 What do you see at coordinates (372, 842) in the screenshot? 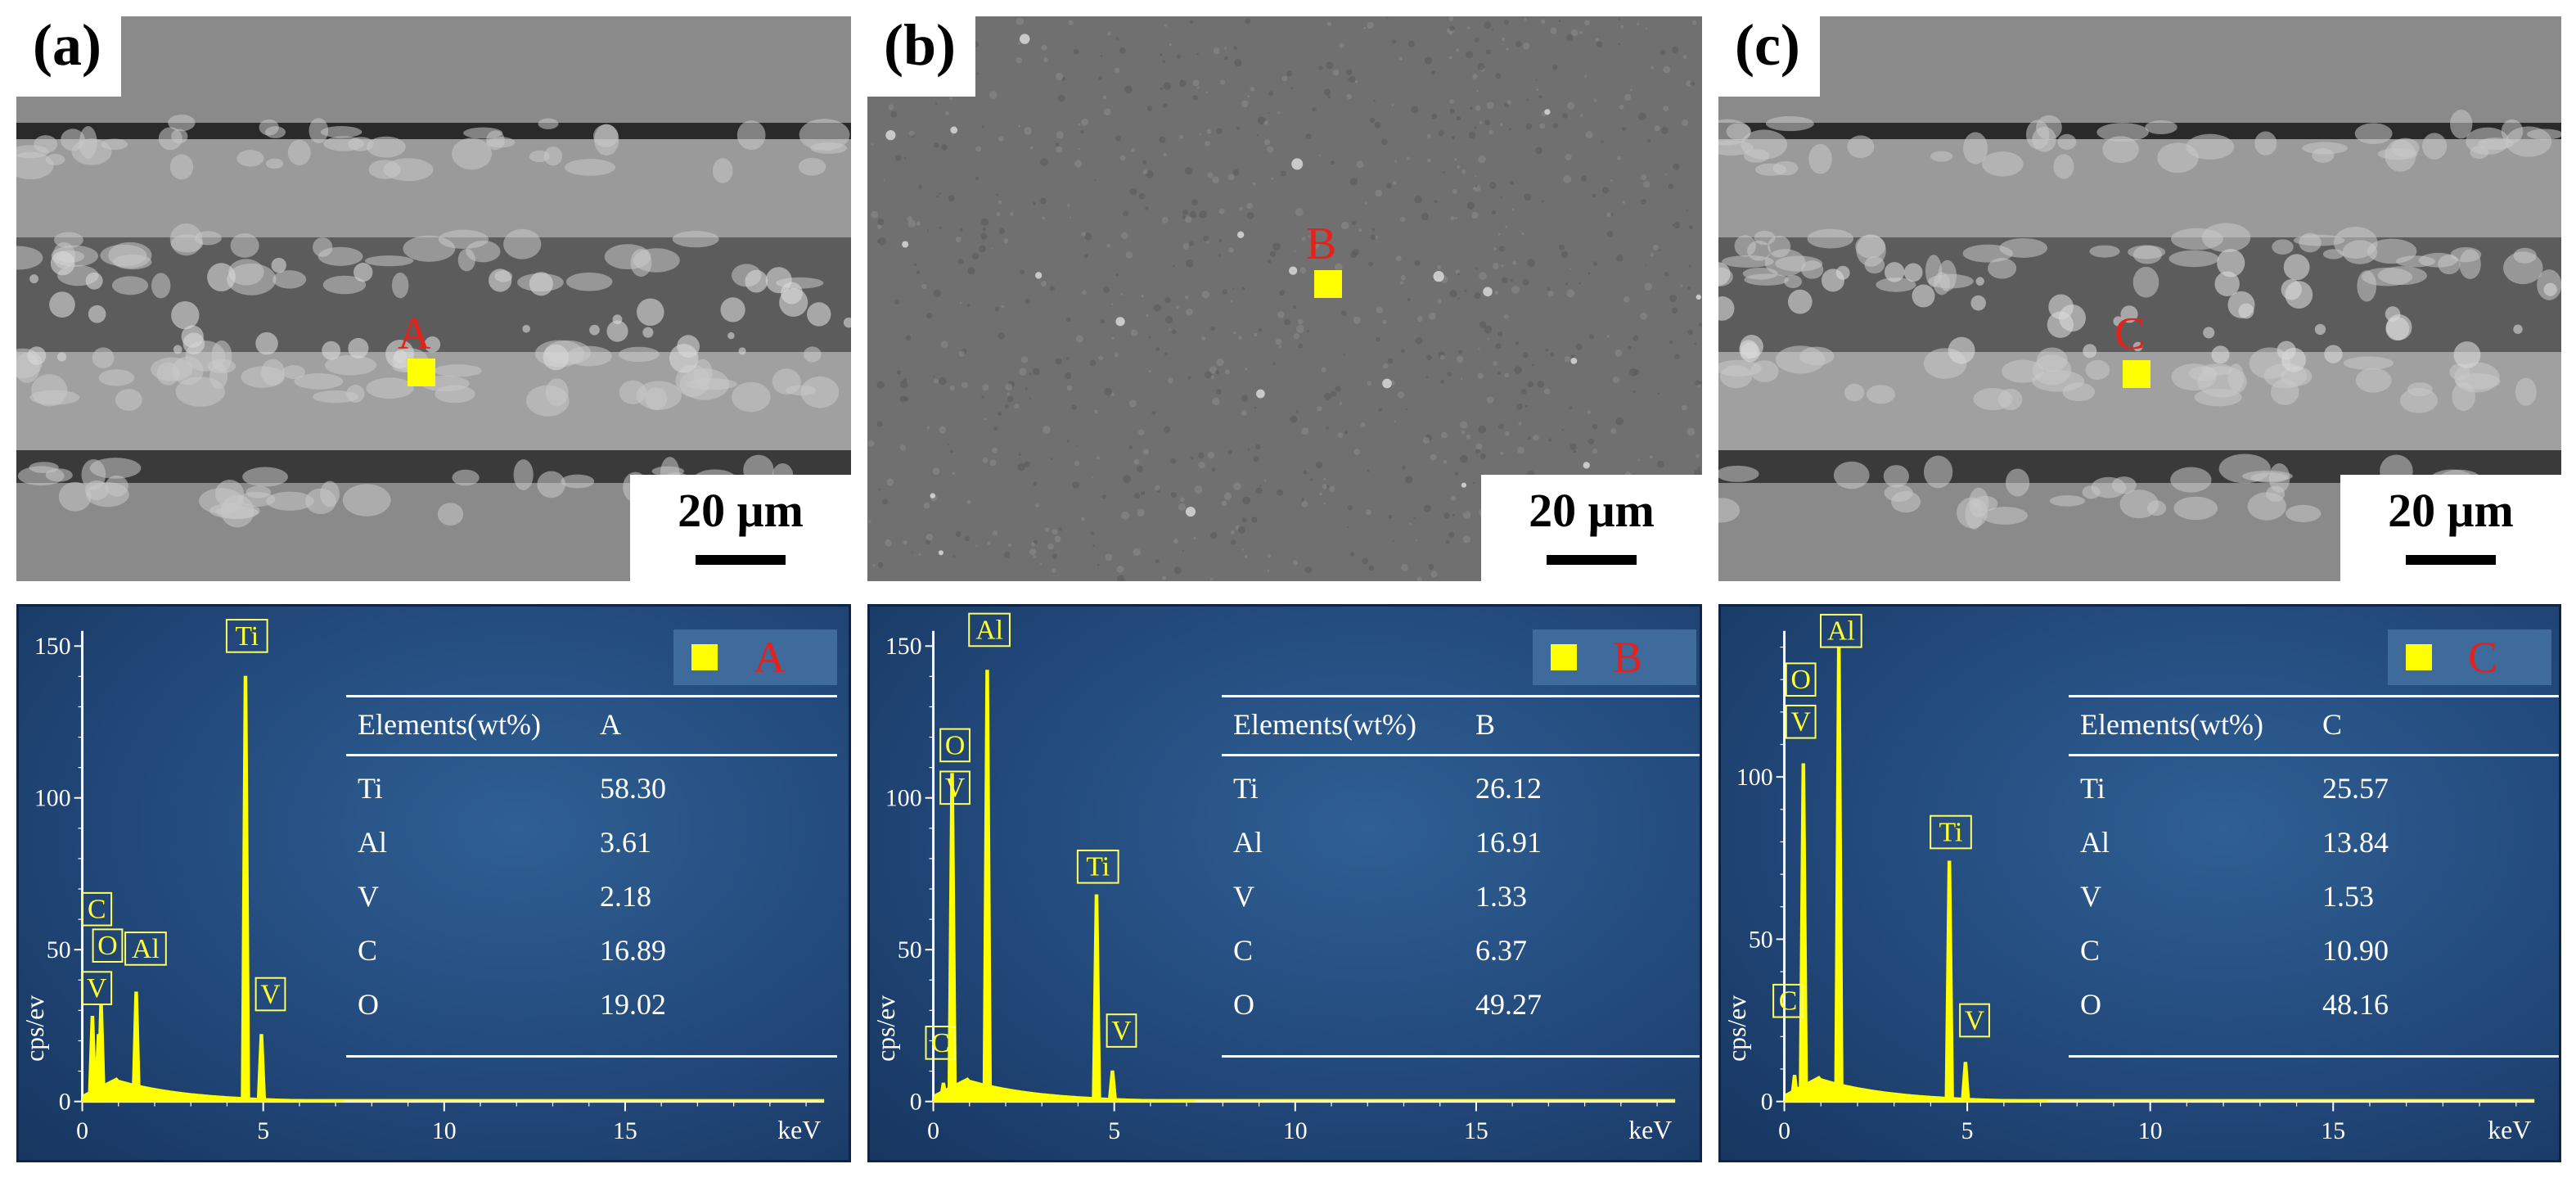
I see `table-cell-element: Al` at bounding box center [372, 842].